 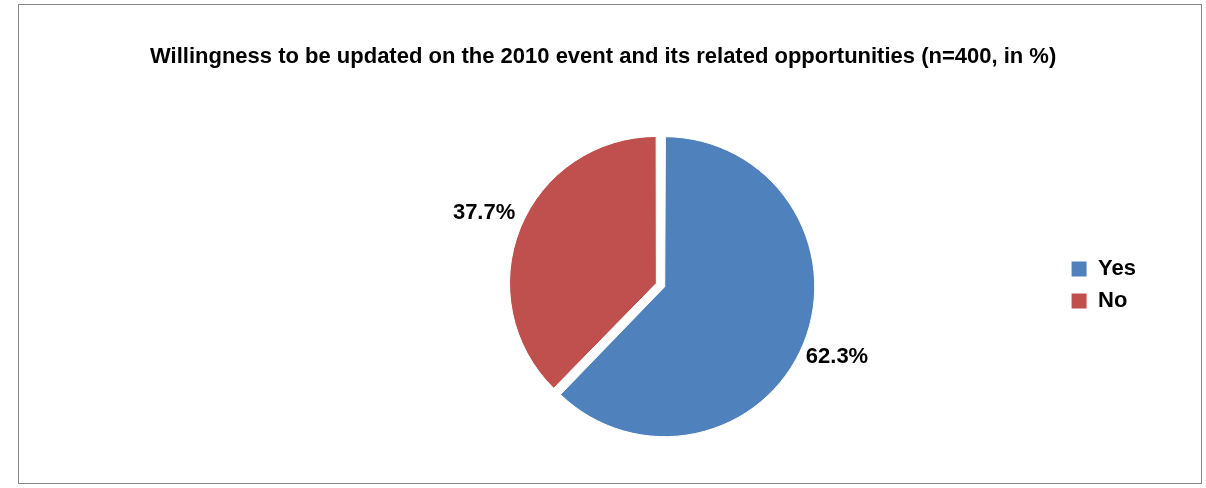 I want to click on data-label: 37.7%, so click(x=484, y=212).